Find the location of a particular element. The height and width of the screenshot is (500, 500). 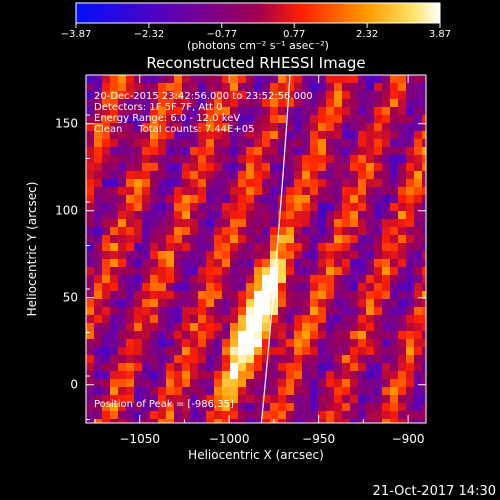

chart-title: Reconstructed RHESSI Image is located at coordinates (255, 63).